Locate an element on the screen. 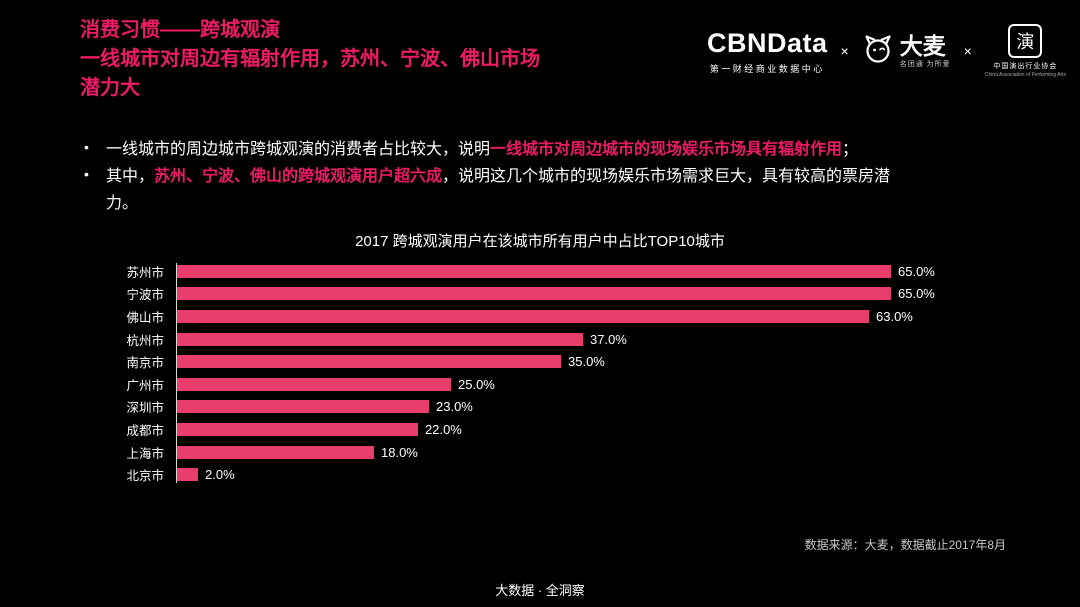  bar-area: 37.0% is located at coordinates (603, 339).